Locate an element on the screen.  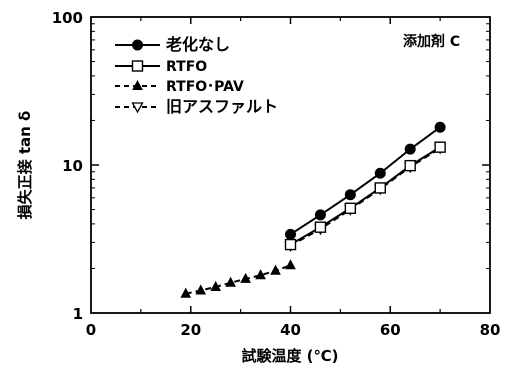
x-tick-label: 0 is located at coordinates (91, 330).